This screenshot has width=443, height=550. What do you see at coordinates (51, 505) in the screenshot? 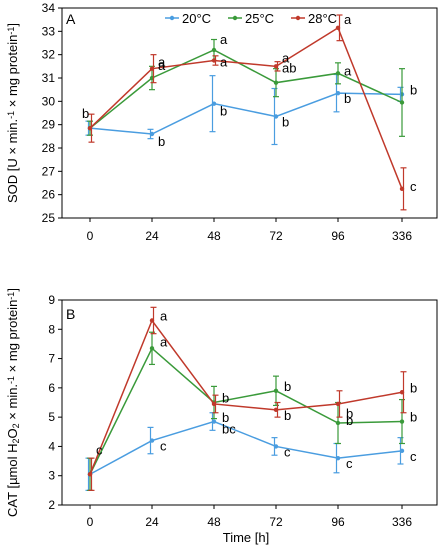
I see `y-tick-label: 2` at bounding box center [51, 505].